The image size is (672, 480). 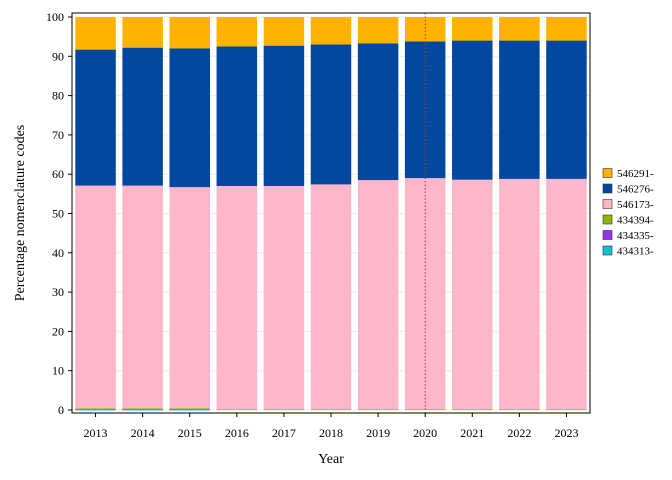 I want to click on x-tick-label: 2019, so click(x=378, y=433).